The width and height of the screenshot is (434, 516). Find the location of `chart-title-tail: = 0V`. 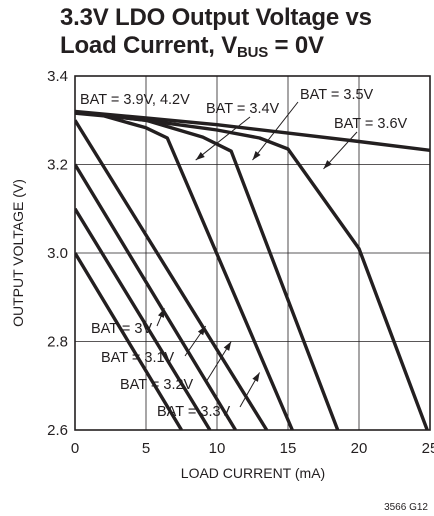

chart-title-tail: = 0V is located at coordinates (296, 45).